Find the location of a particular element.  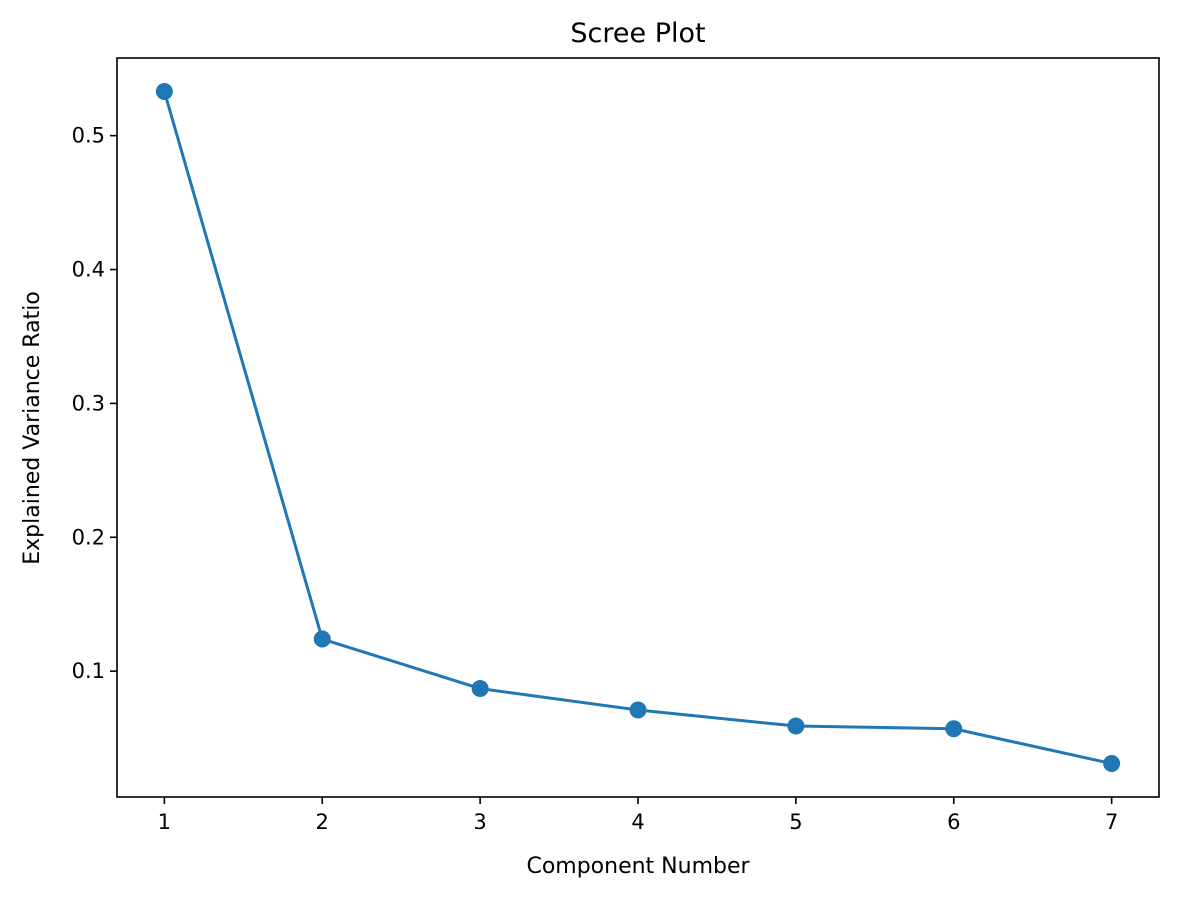

y-tick-label: 0.2 is located at coordinates (88, 537).